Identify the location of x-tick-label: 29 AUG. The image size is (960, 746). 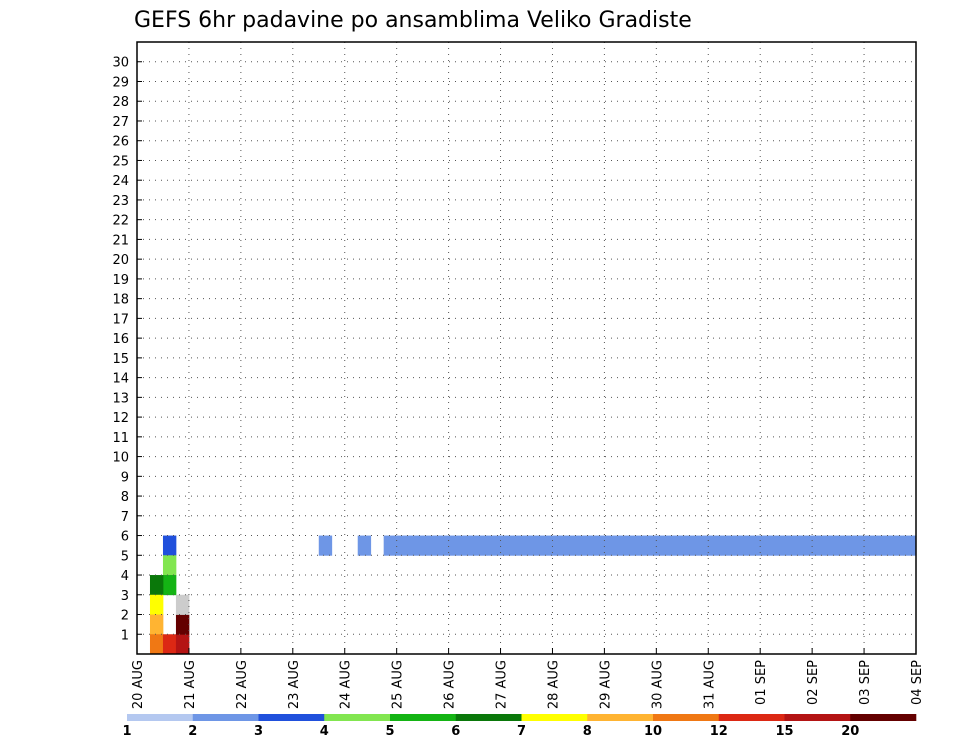
(605, 684).